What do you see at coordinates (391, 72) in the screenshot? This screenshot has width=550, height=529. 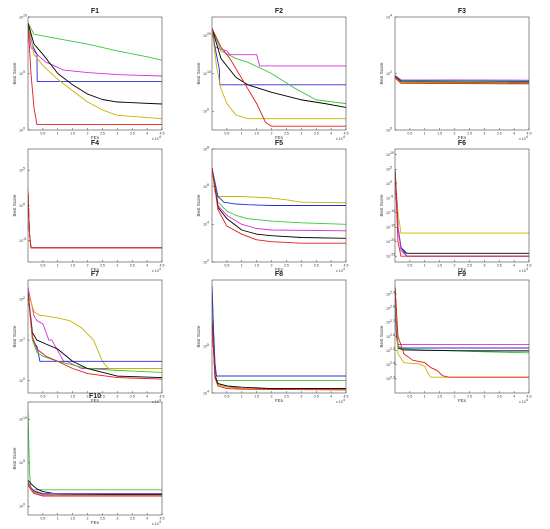 I see `y-tick-label-exponent: 2` at bounding box center [391, 72].